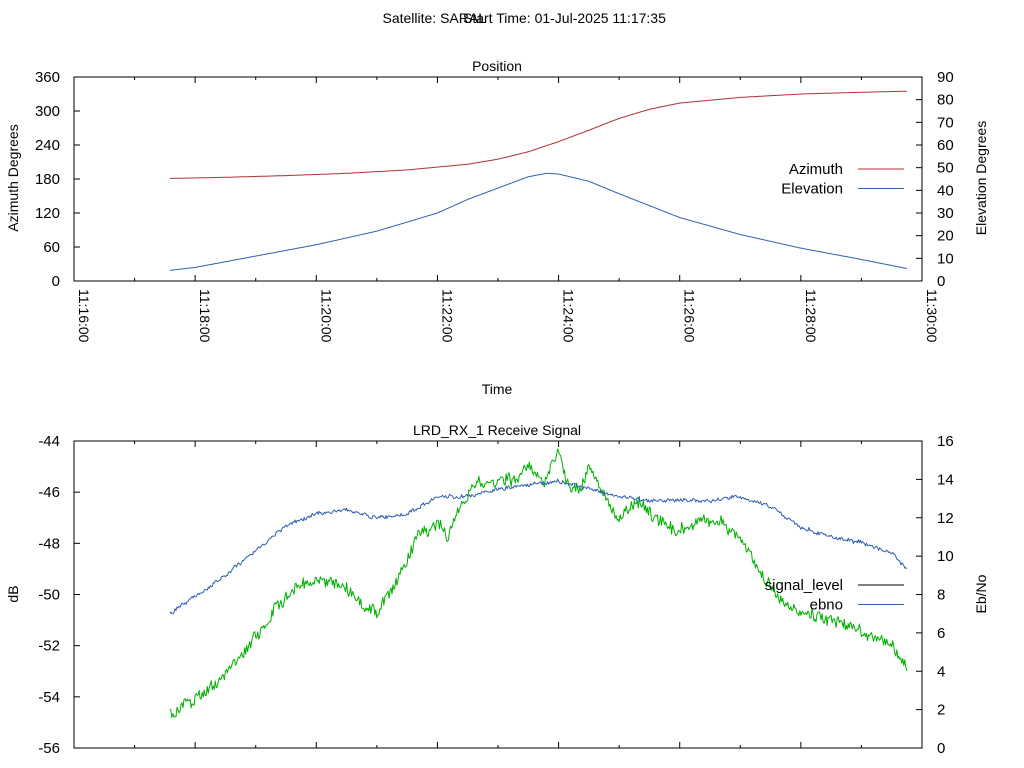  I want to click on x-tick-label: 11:20:00, so click(326, 316).